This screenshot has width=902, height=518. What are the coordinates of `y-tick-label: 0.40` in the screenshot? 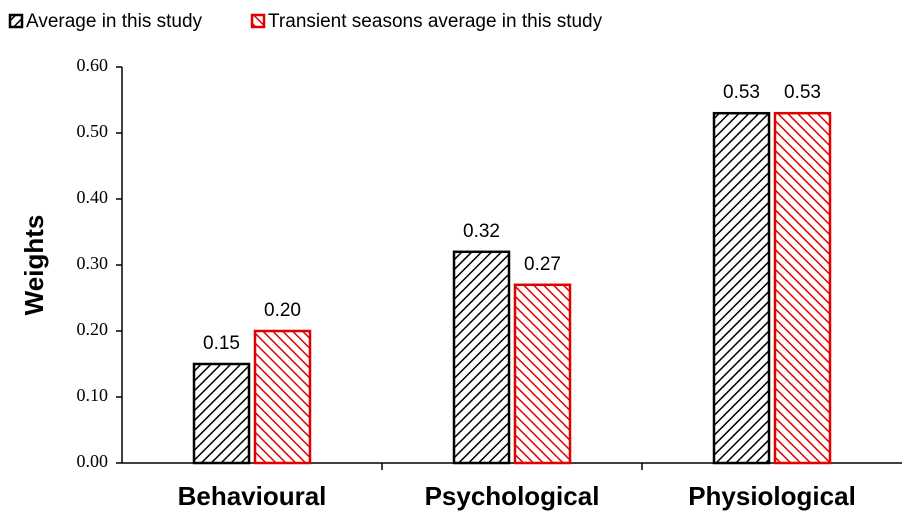 It's located at (93, 197).